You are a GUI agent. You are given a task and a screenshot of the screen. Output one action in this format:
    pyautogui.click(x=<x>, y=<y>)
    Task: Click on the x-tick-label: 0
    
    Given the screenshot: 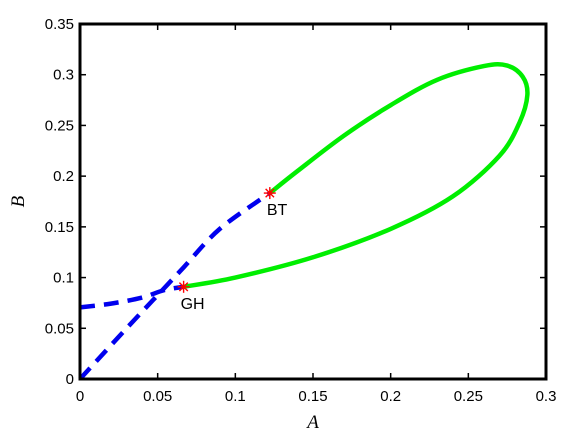 What is the action you would take?
    pyautogui.click(x=80, y=396)
    